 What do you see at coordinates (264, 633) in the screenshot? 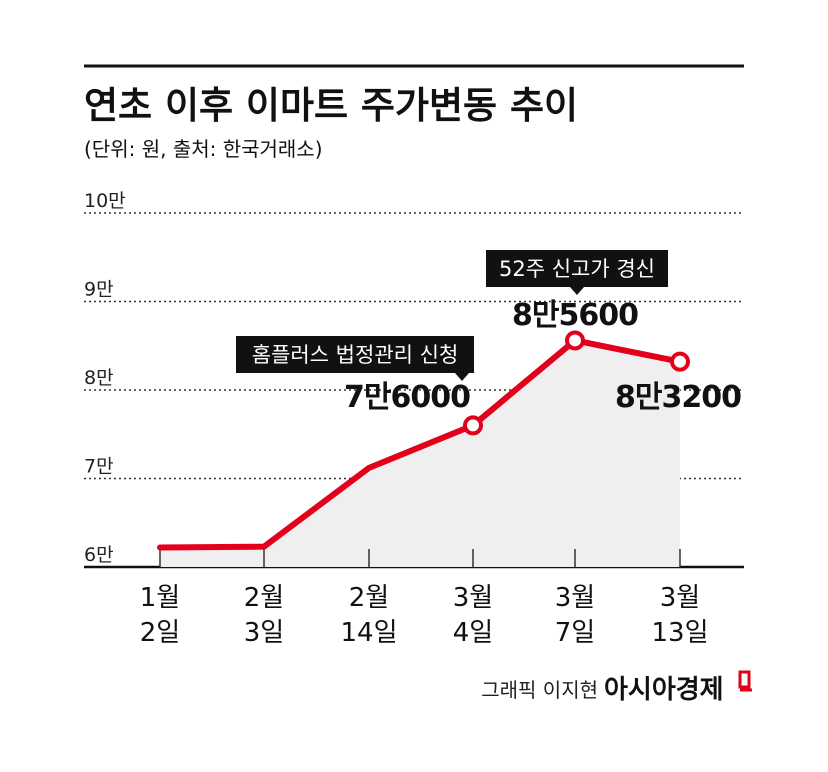
I see `x-label-day: 3일` at bounding box center [264, 633].